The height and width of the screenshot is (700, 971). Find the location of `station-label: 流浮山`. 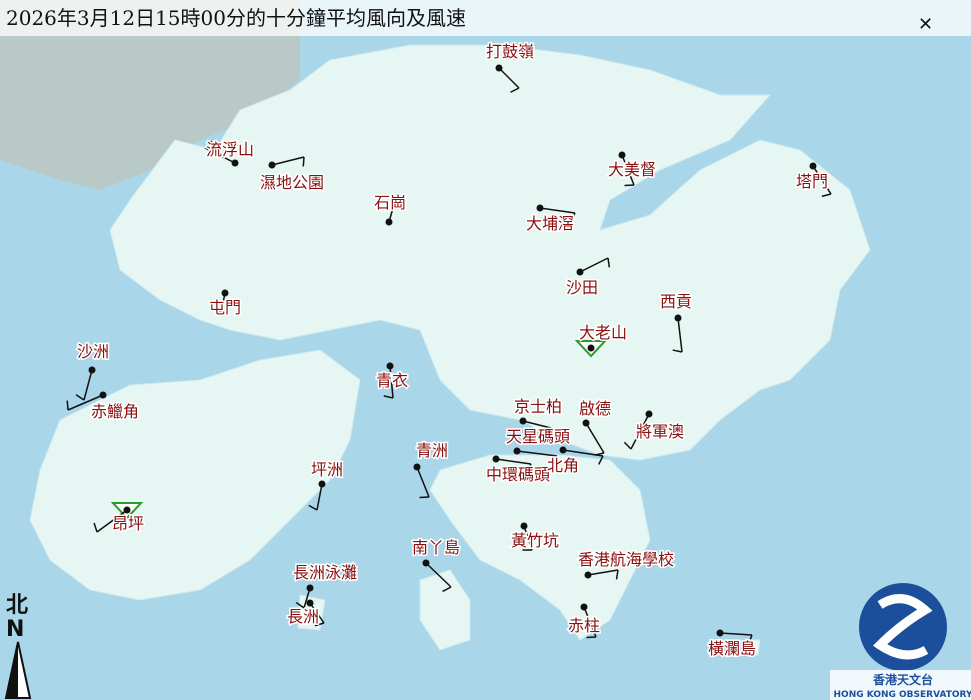

station-label: 流浮山 is located at coordinates (230, 149).